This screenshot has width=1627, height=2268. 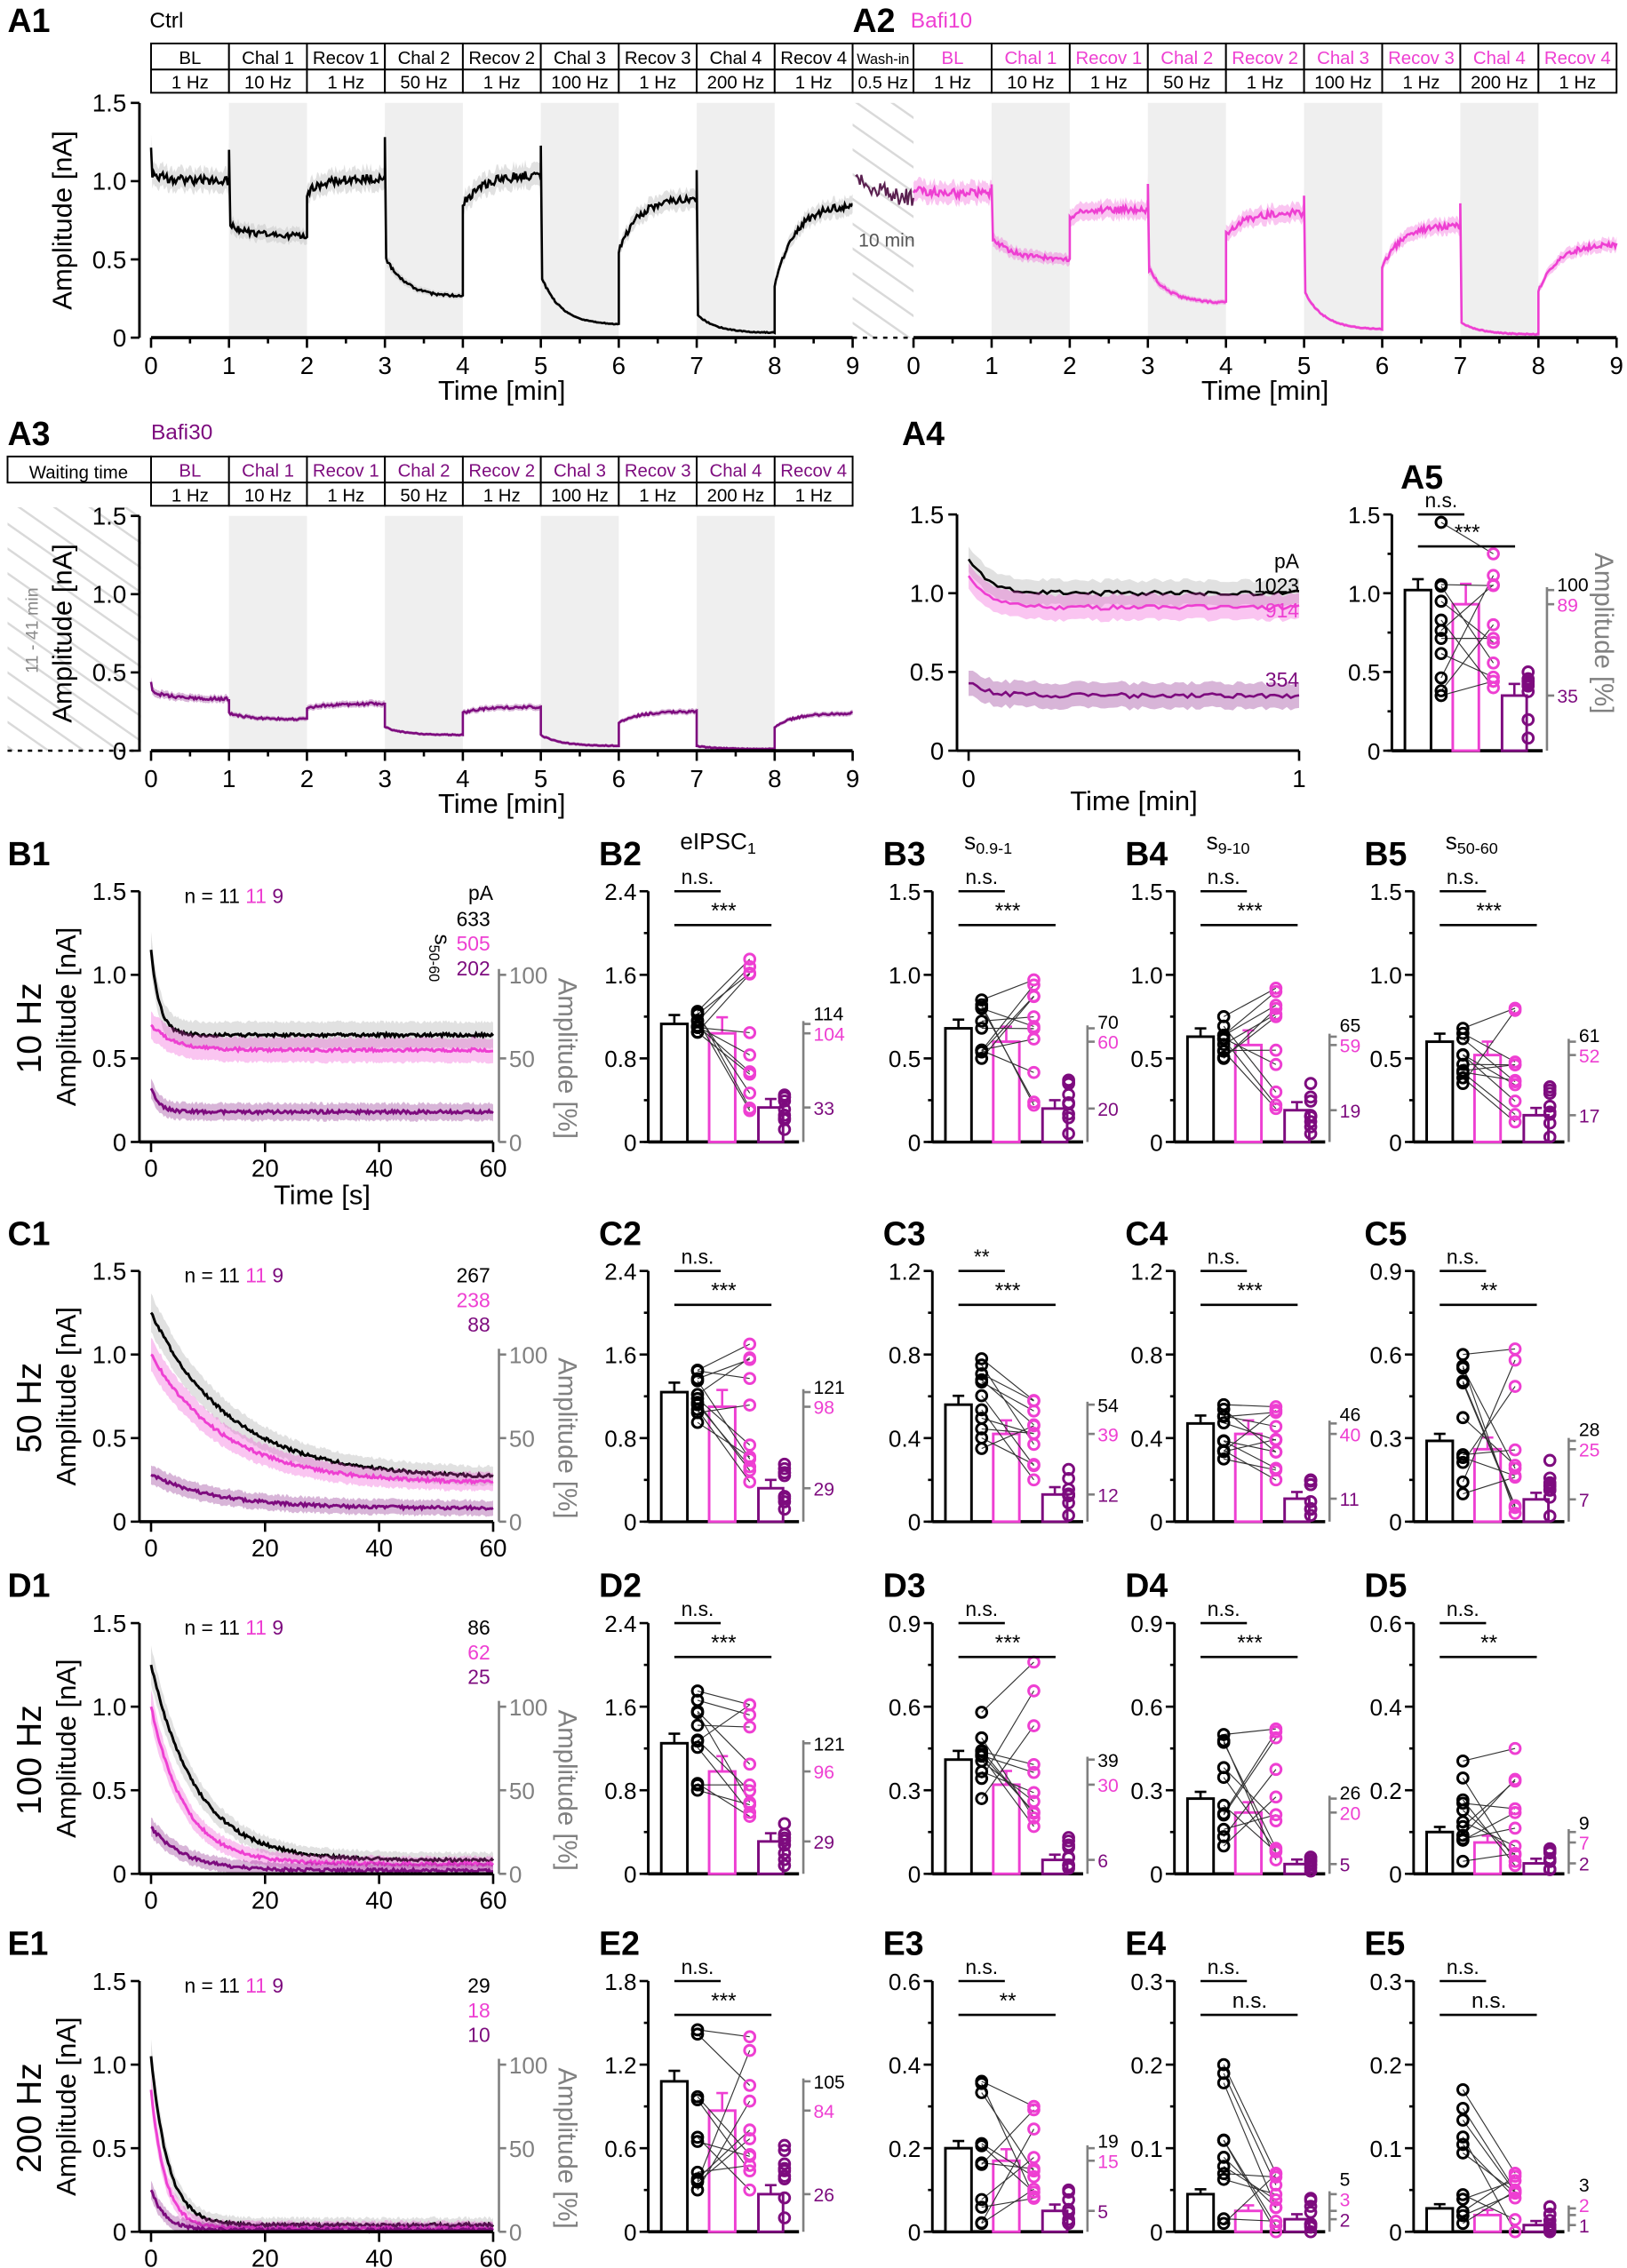 I want to click on percent-label: 65, so click(x=1350, y=1026).